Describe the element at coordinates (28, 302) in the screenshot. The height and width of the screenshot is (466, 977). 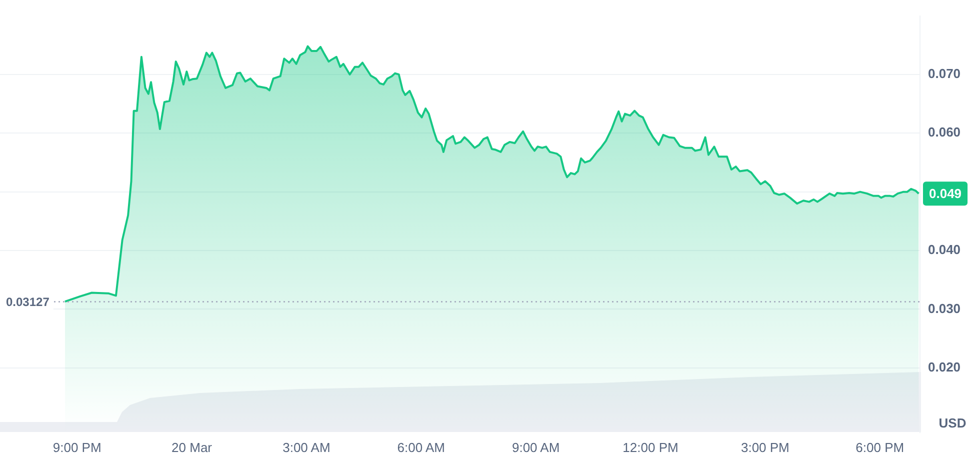
I see `ref-line-label: 0.03127` at that location.